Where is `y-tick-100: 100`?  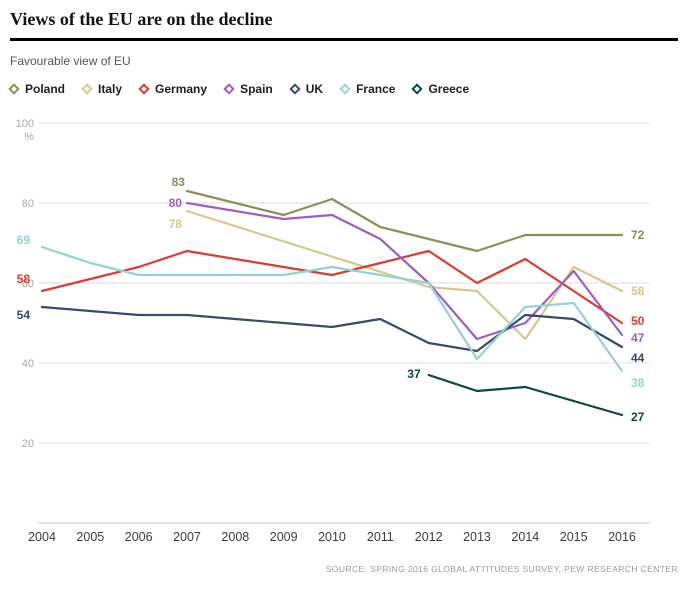 y-tick-100: 100 is located at coordinates (25, 124).